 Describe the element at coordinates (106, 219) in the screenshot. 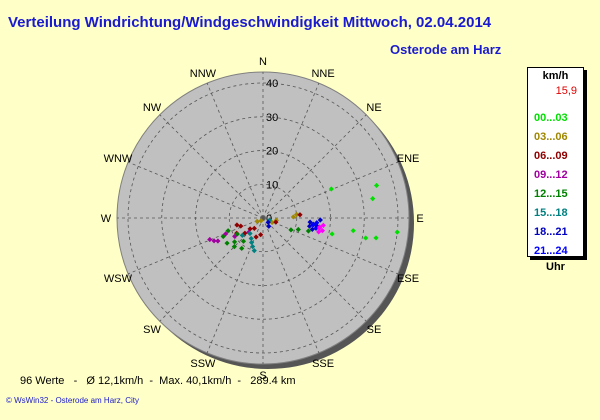

I see `compass-label: W` at that location.